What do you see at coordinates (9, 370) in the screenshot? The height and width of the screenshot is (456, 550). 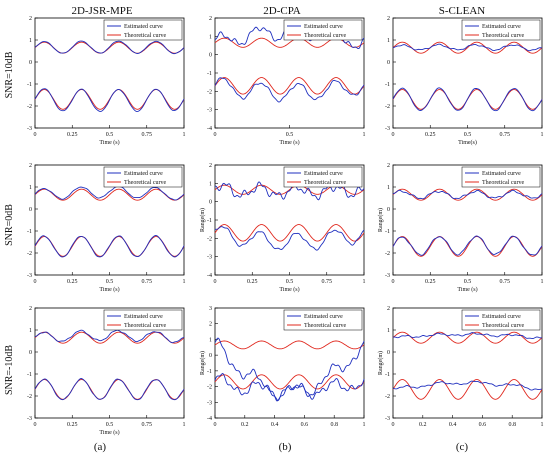 I see `row-label-3: SNR=-10dB` at bounding box center [9, 370].